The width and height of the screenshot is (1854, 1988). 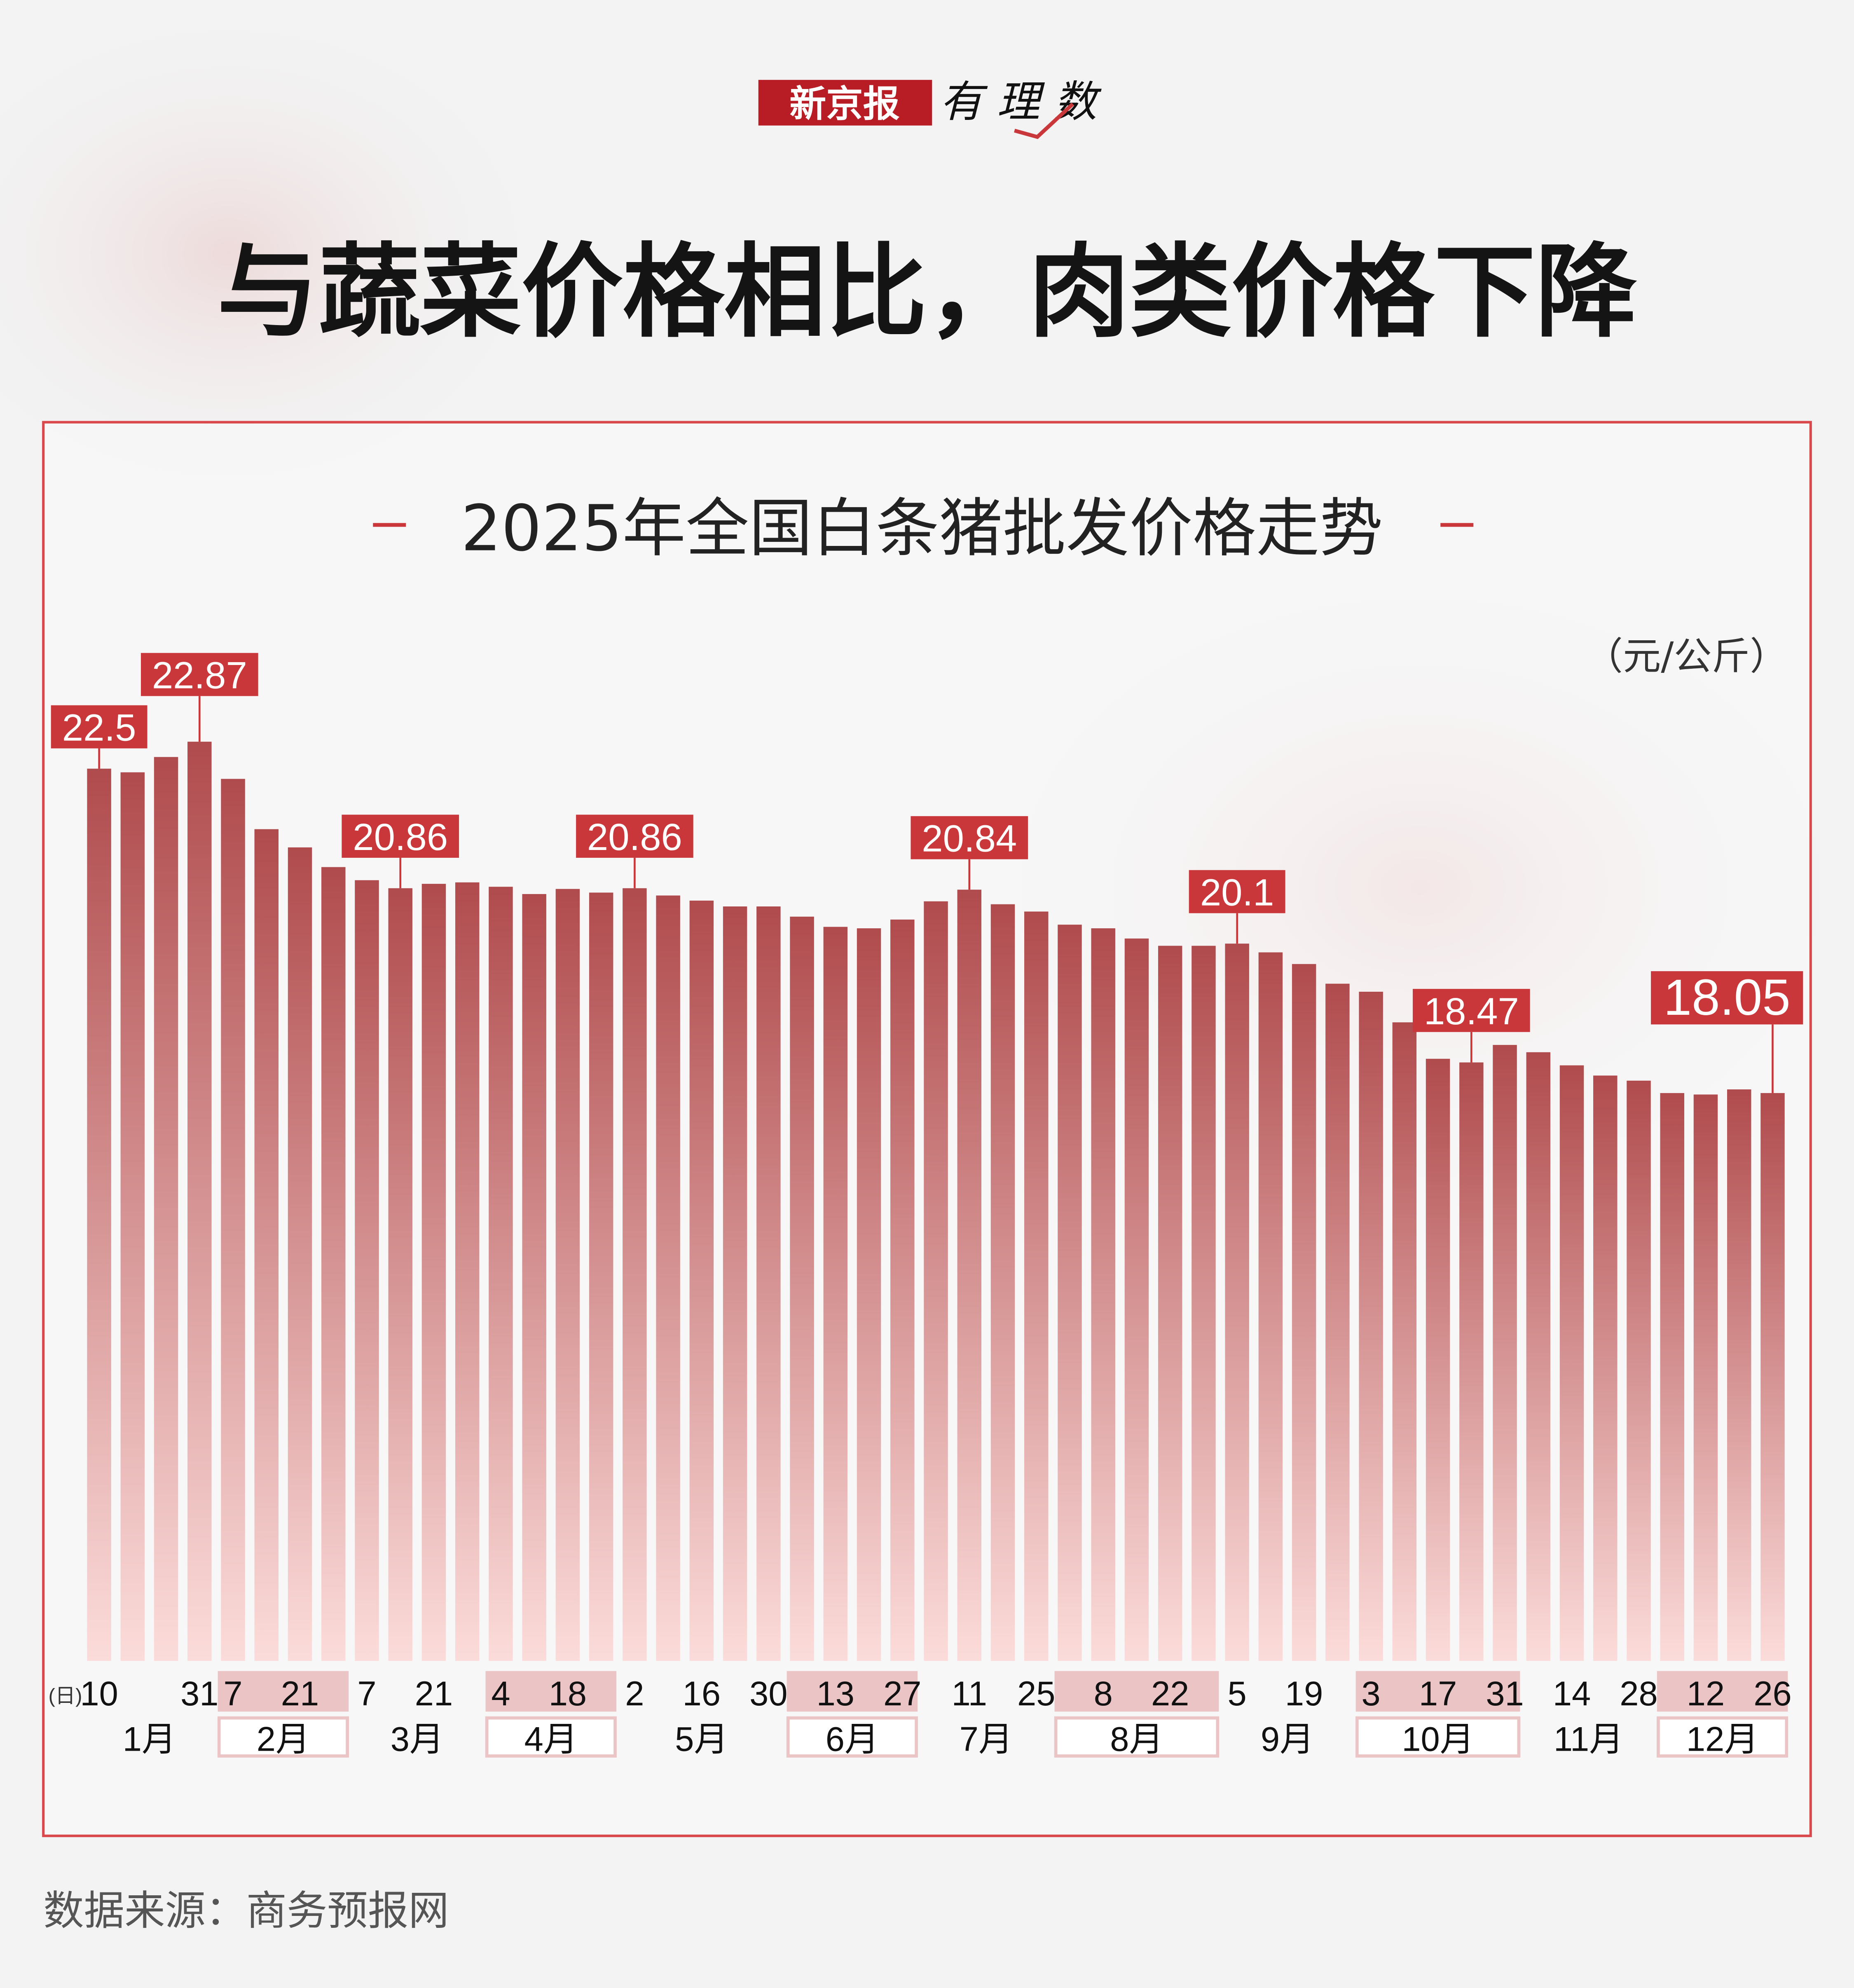 I want to click on x-unit-label: (日), so click(x=65, y=1696).